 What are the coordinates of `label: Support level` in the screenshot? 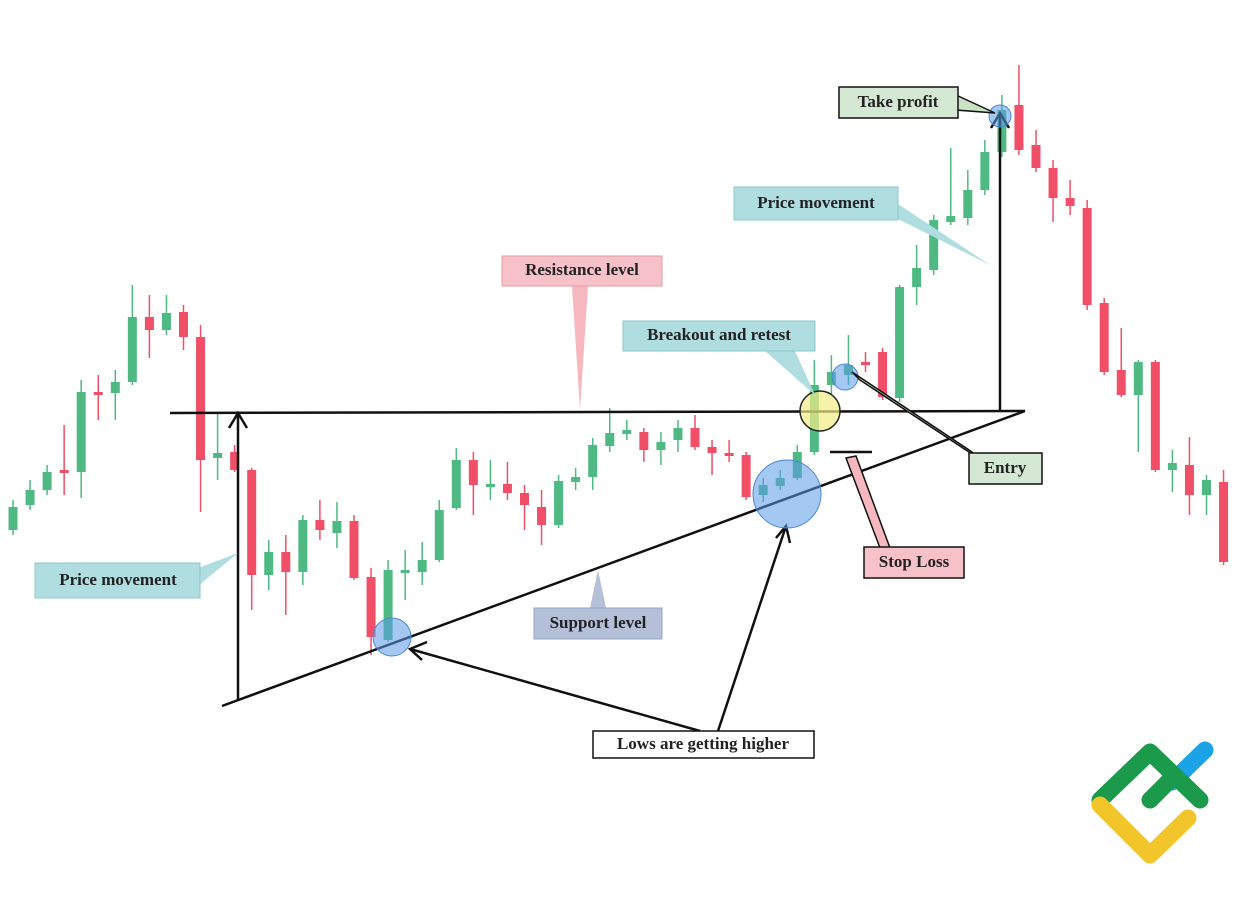 It's located at (598, 622).